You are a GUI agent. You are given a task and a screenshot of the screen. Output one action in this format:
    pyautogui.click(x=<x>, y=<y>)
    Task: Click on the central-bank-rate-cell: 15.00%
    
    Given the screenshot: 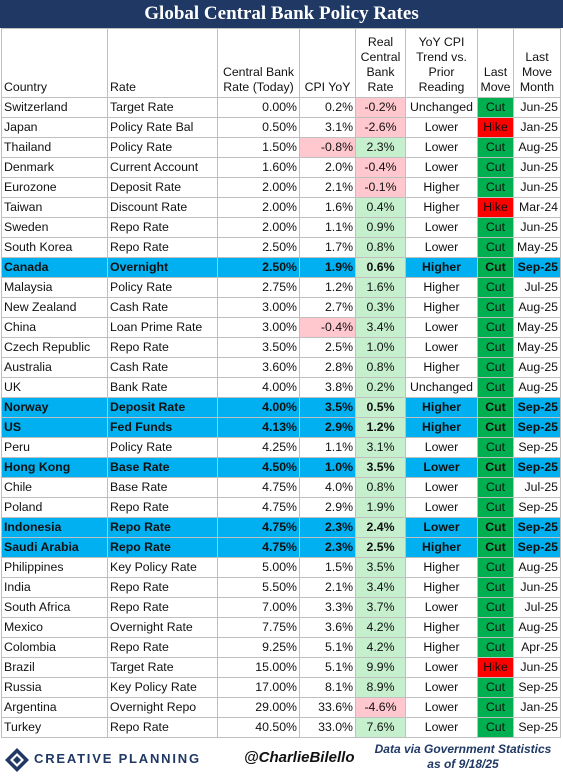 What is the action you would take?
    pyautogui.click(x=258, y=667)
    